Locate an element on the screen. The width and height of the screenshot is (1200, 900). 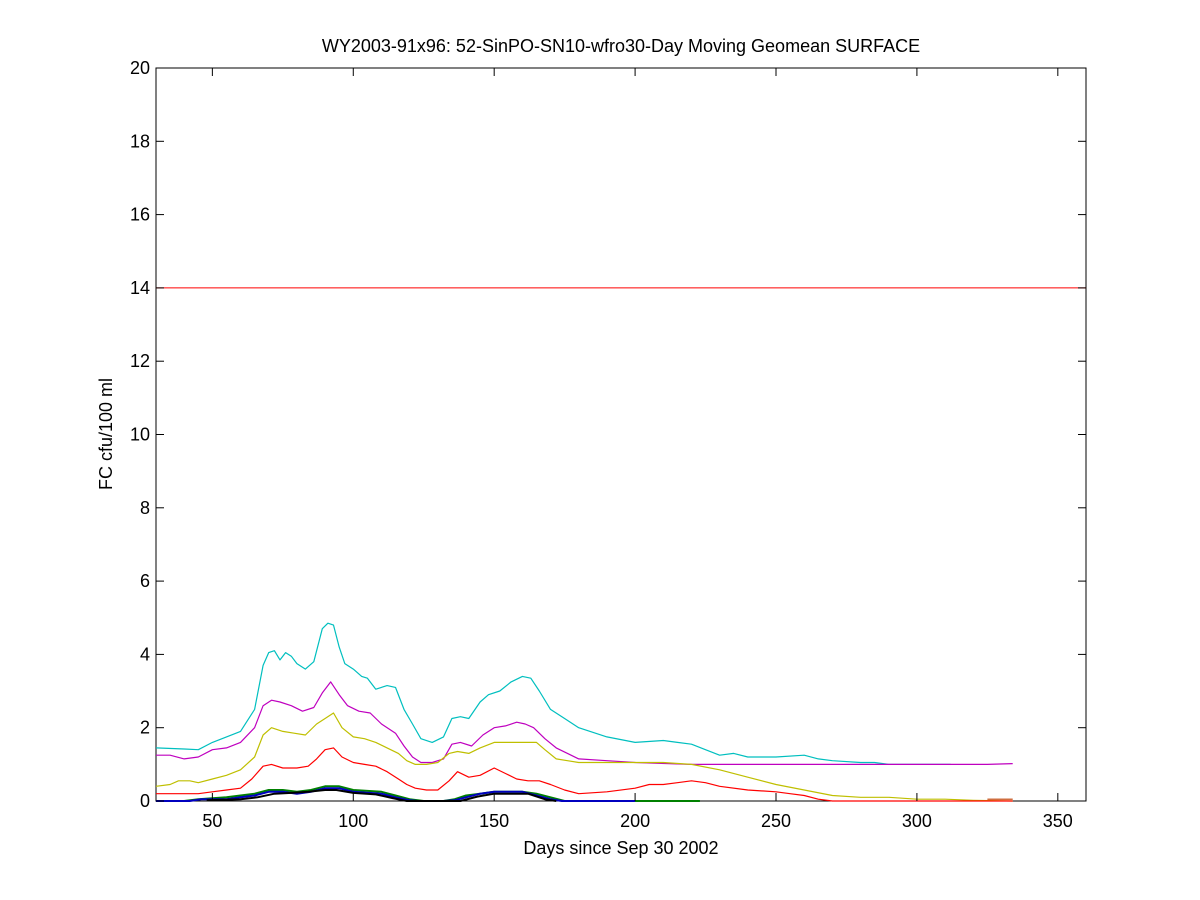
y-tick-label: 10 is located at coordinates (140, 435).